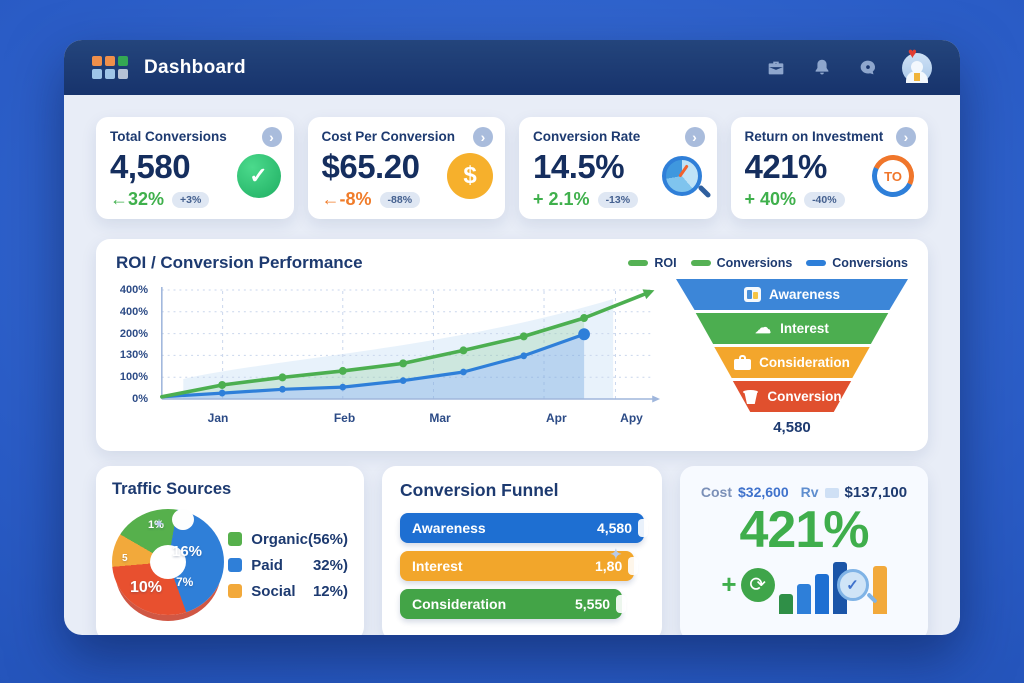 This screenshot has height=683, width=1024. I want to click on kpi-title: Total Conversions, so click(168, 136).